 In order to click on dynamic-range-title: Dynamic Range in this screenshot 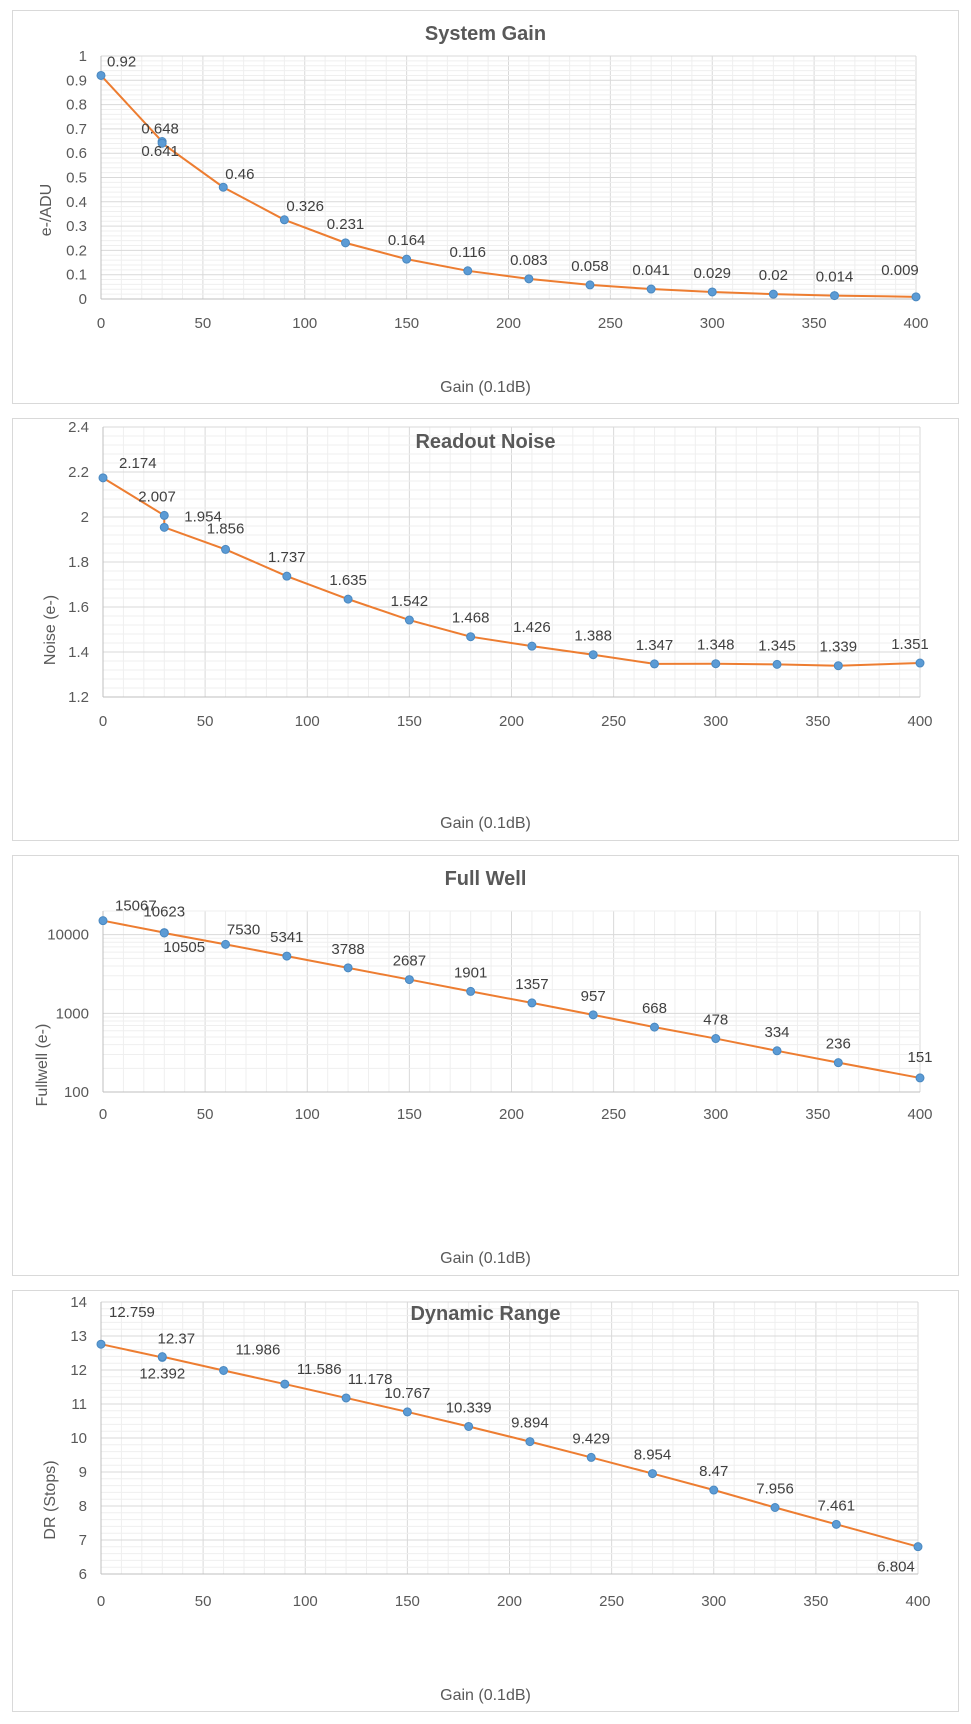, I will do `click(485, 1314)`.